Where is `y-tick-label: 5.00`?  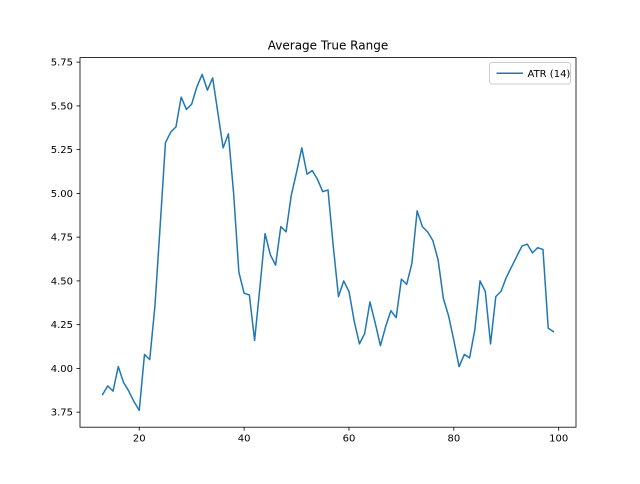
y-tick-label: 5.00 is located at coordinates (62, 194).